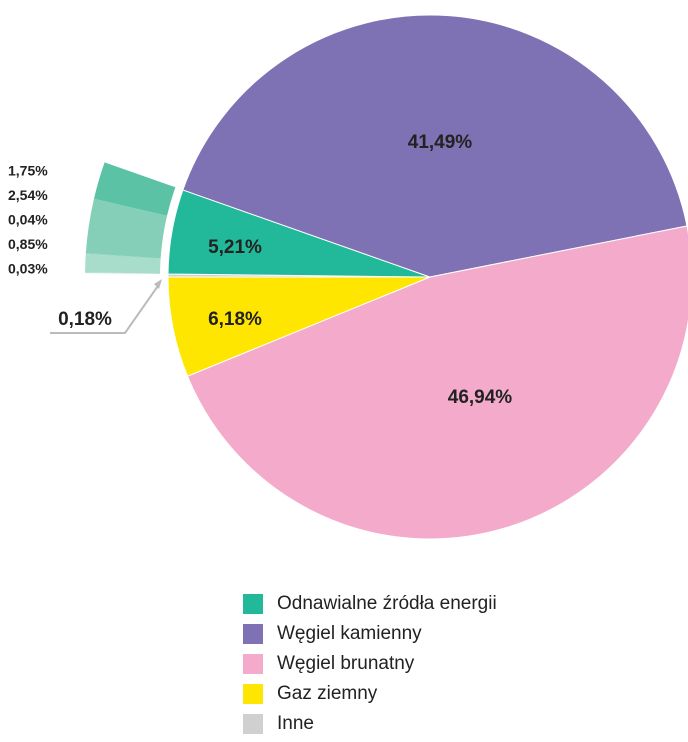 This screenshot has width=688, height=742. Describe the element at coordinates (28, 269) in the screenshot. I see `breakdown-label: 0,03%` at that location.